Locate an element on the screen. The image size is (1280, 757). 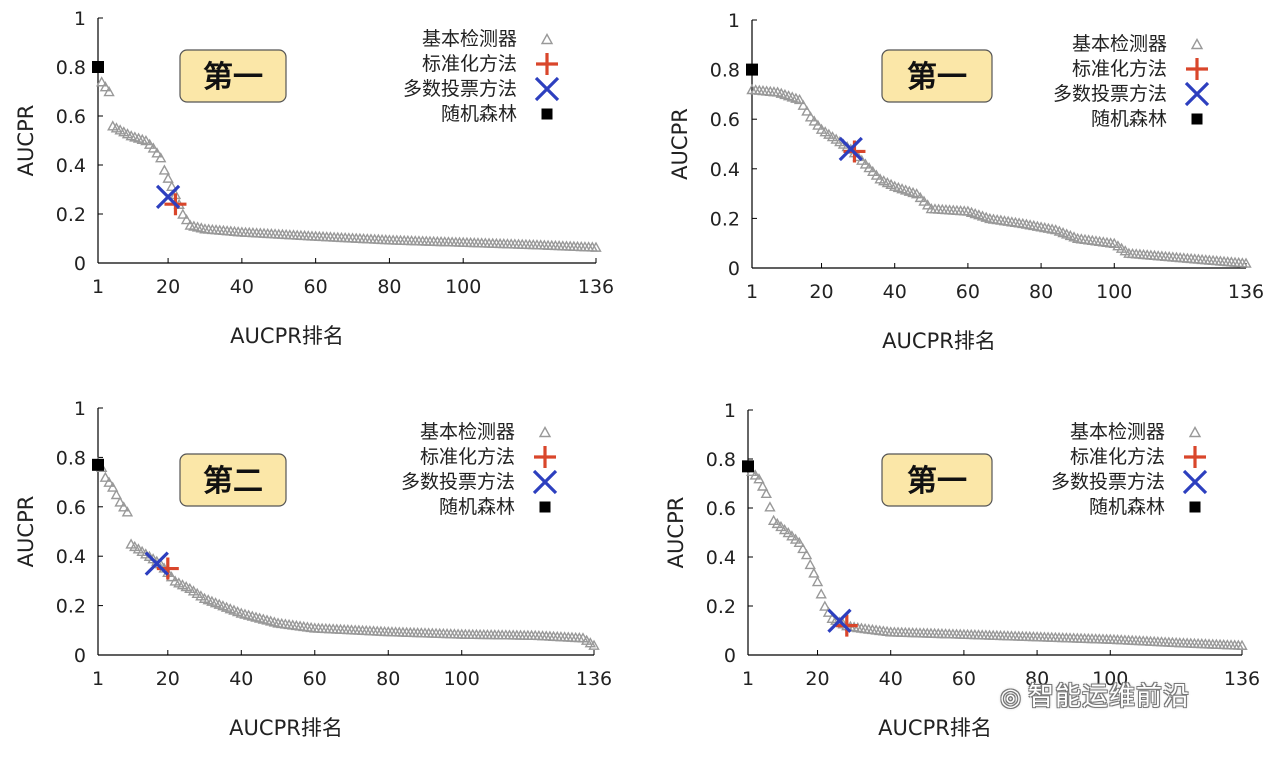
watermark: ◎ 智能运维前沿 is located at coordinates (1095, 694).